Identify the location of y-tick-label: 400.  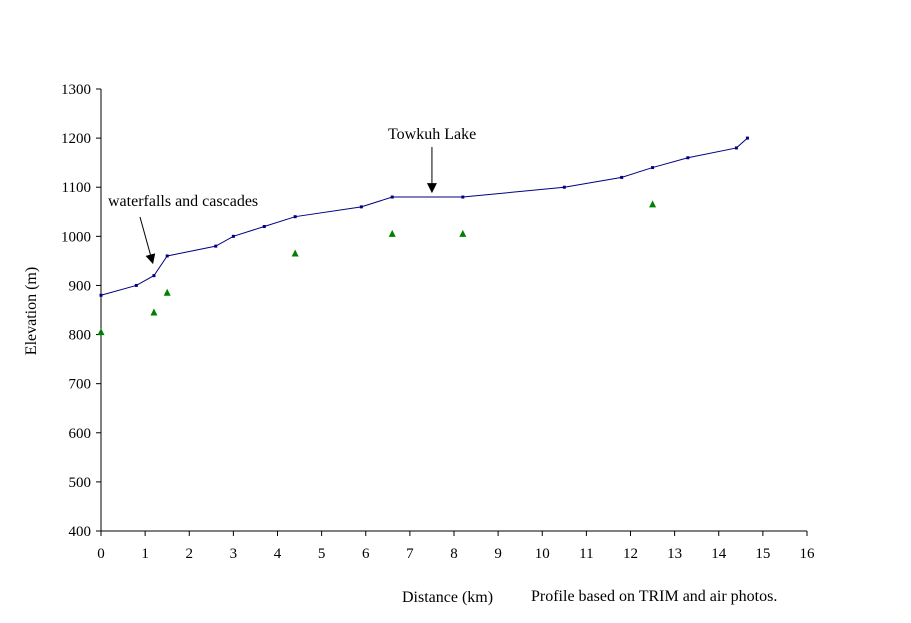
(80, 532).